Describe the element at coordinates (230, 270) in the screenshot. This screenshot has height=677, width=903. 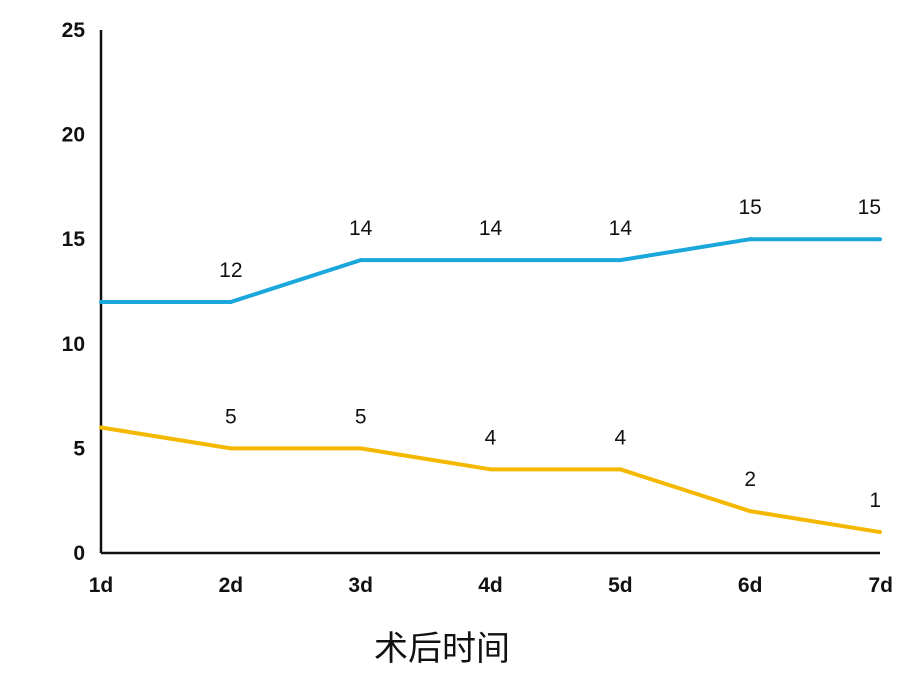
I see `series-1-data-label: 12` at that location.